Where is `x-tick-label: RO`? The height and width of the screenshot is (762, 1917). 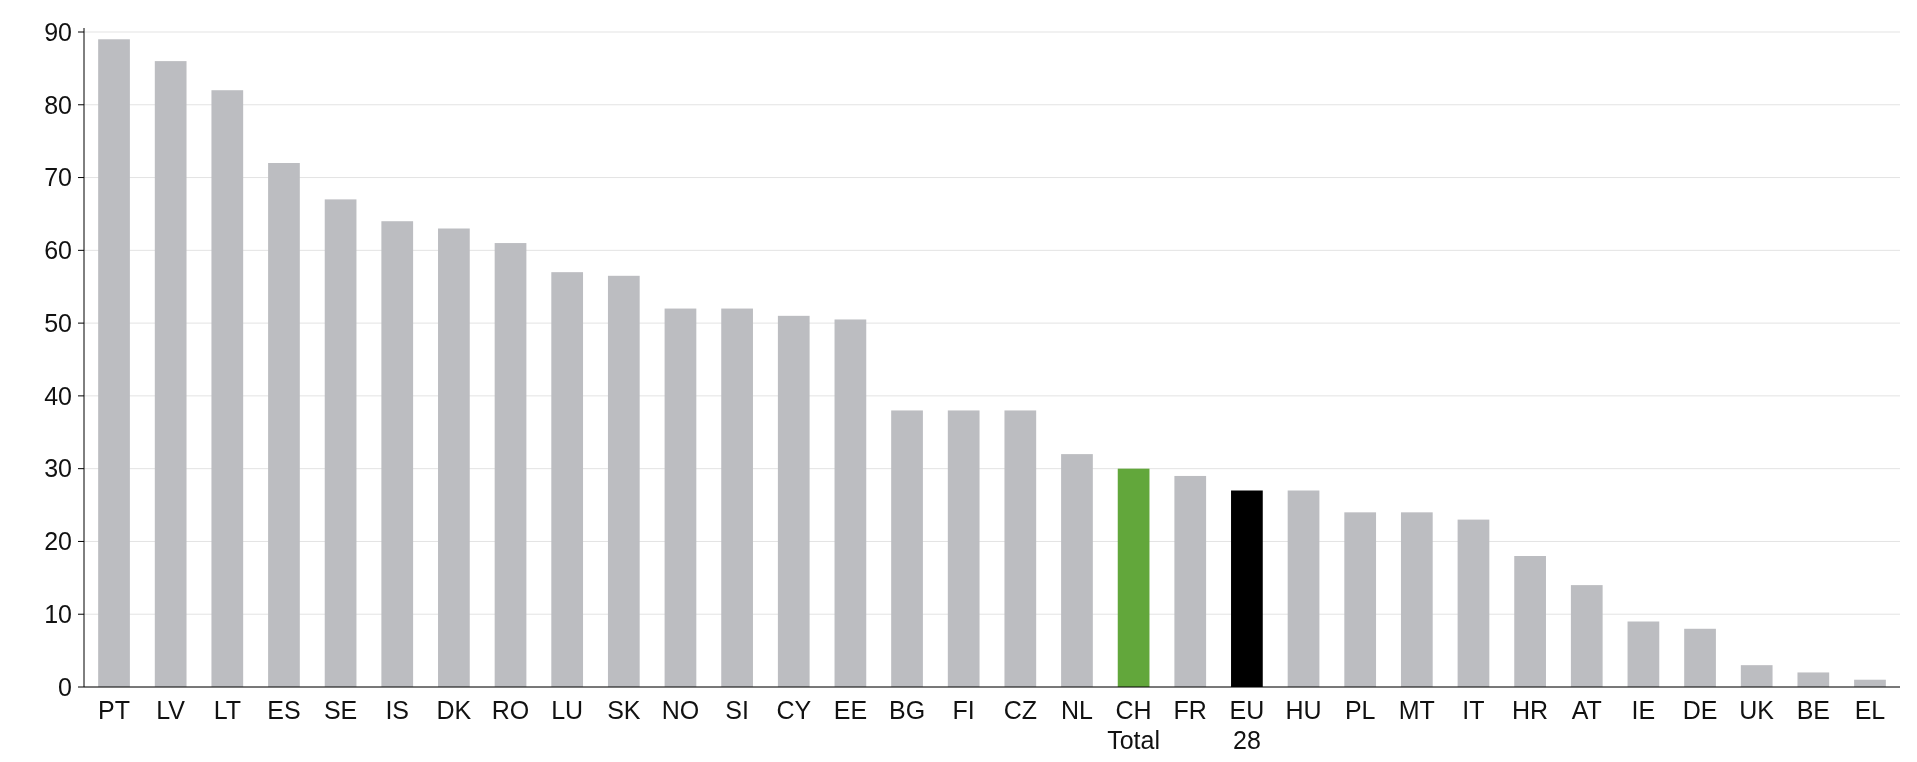
x-tick-label: RO is located at coordinates (510, 710).